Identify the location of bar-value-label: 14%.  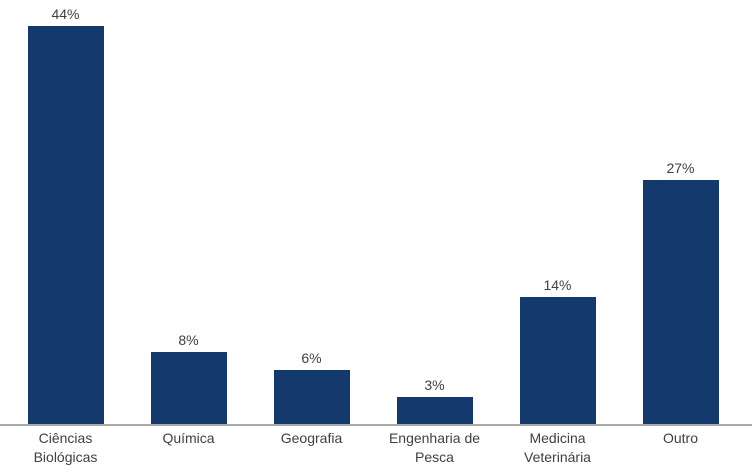
(557, 285).